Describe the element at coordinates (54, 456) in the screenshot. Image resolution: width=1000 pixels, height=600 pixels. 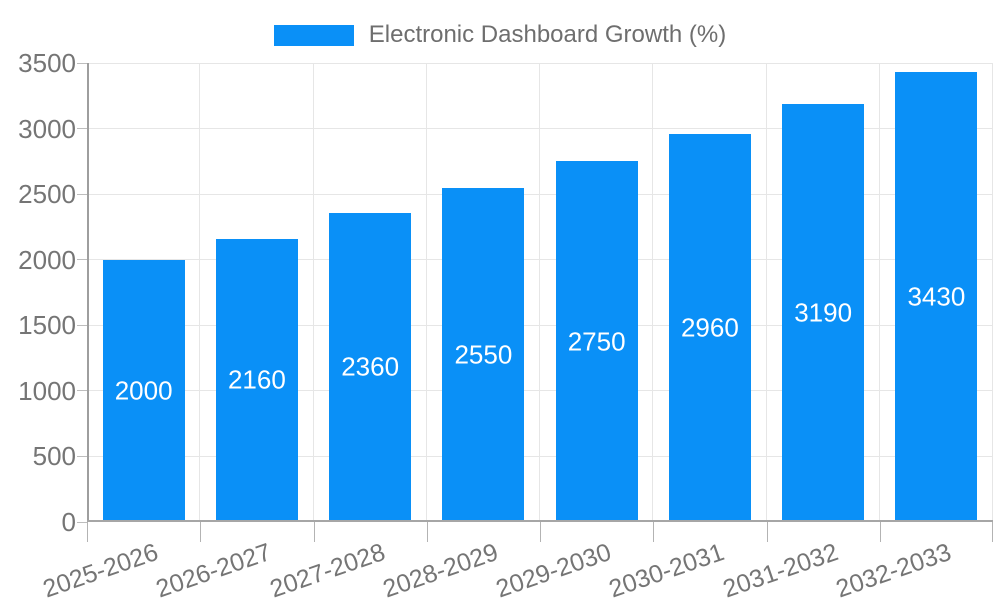
I see `y-tick-label: 500` at that location.